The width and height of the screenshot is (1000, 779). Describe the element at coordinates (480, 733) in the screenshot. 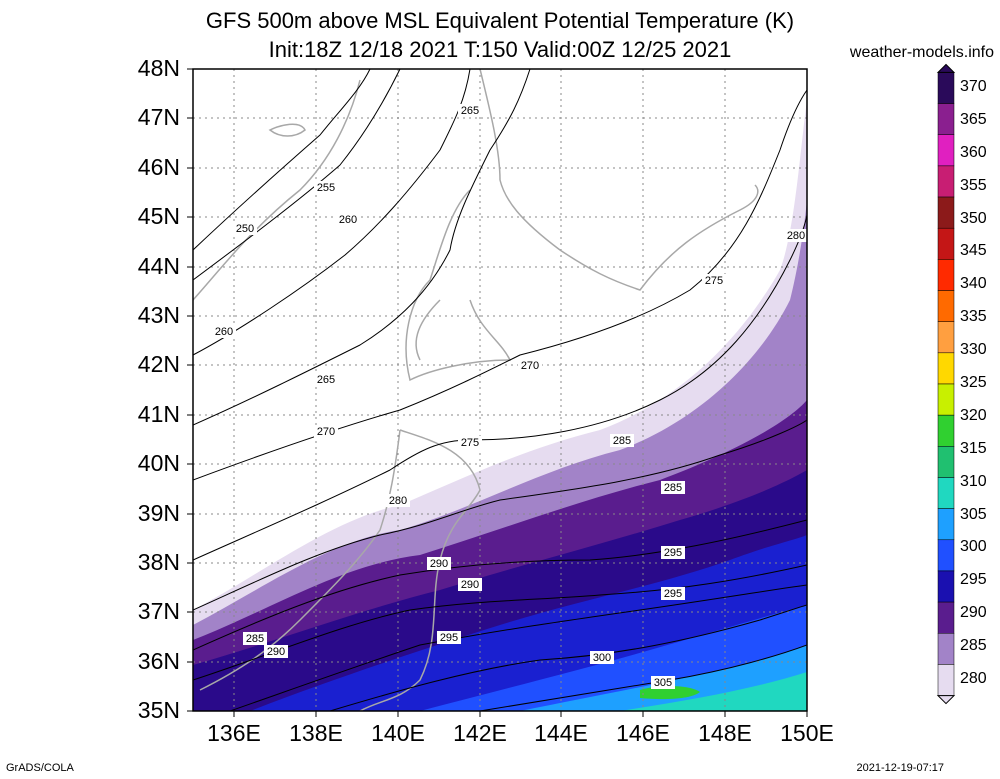

I see `lon-label: 142E` at that location.